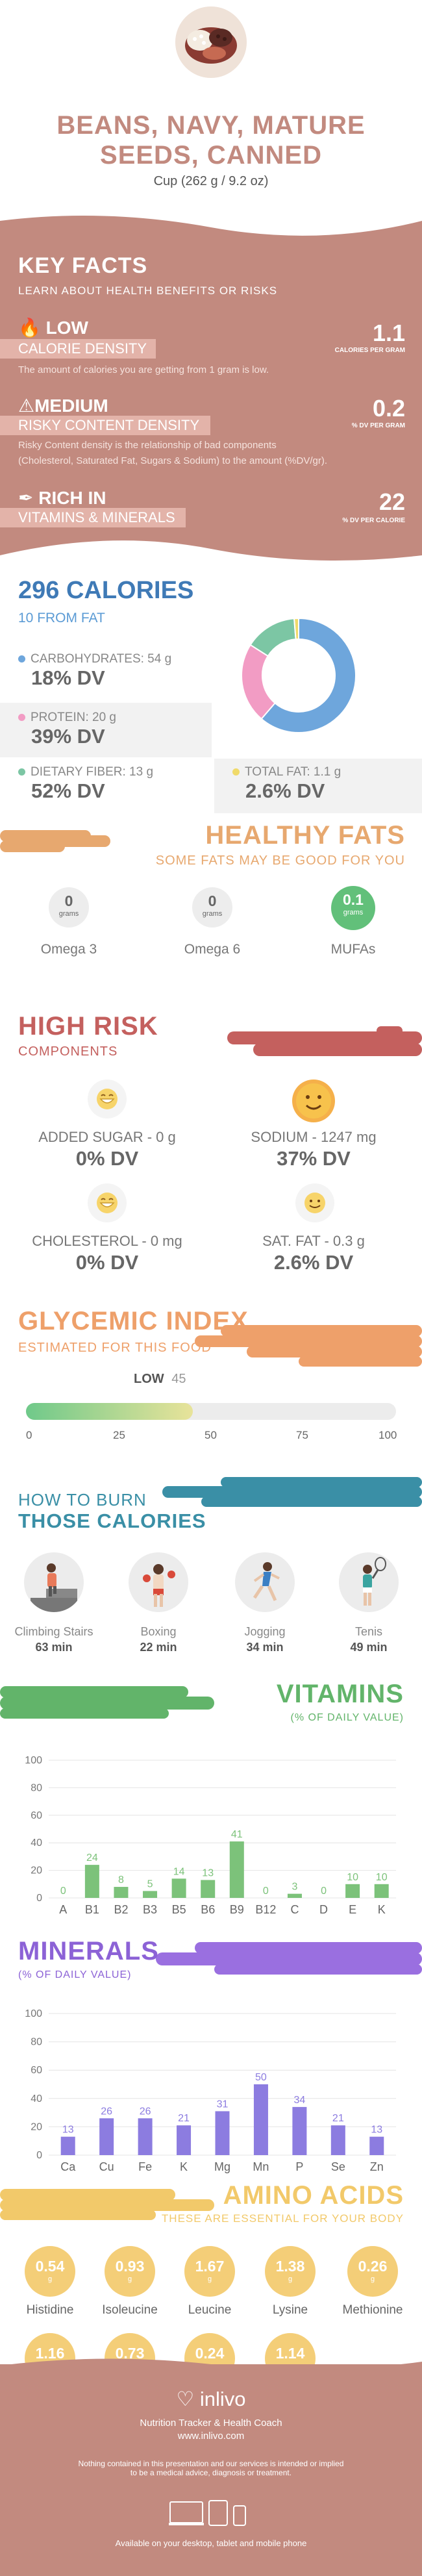  Describe the element at coordinates (236, 772) in the screenshot. I see `fat-dot-icon` at that location.